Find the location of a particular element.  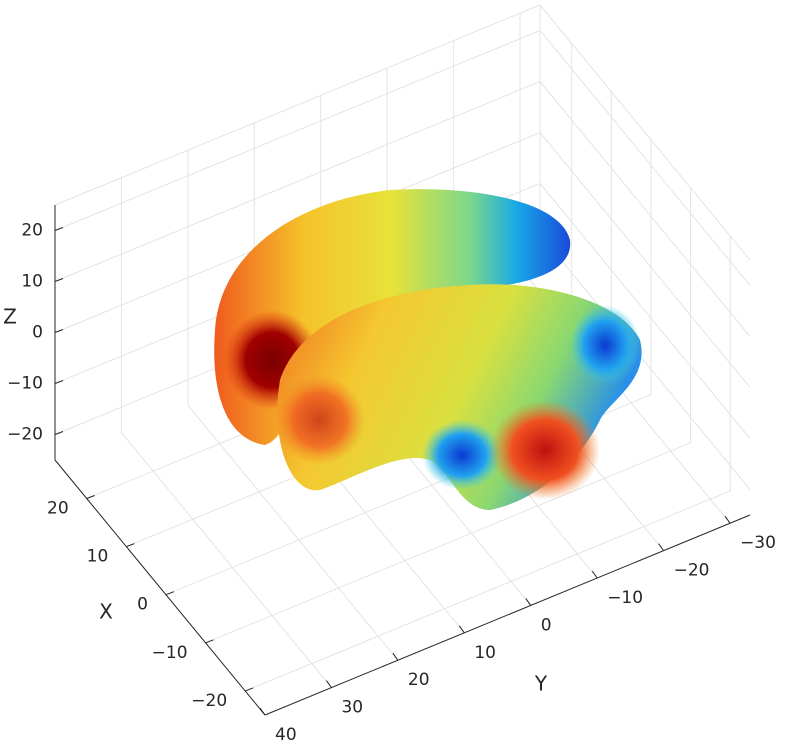

y-tick-label: 20 is located at coordinates (419, 680).